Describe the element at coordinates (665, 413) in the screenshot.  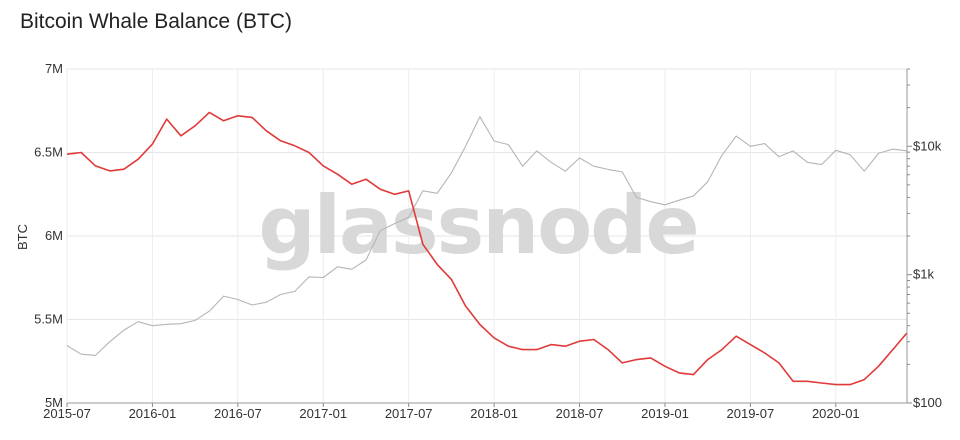
I see `x-tick-label: 2019-01` at that location.